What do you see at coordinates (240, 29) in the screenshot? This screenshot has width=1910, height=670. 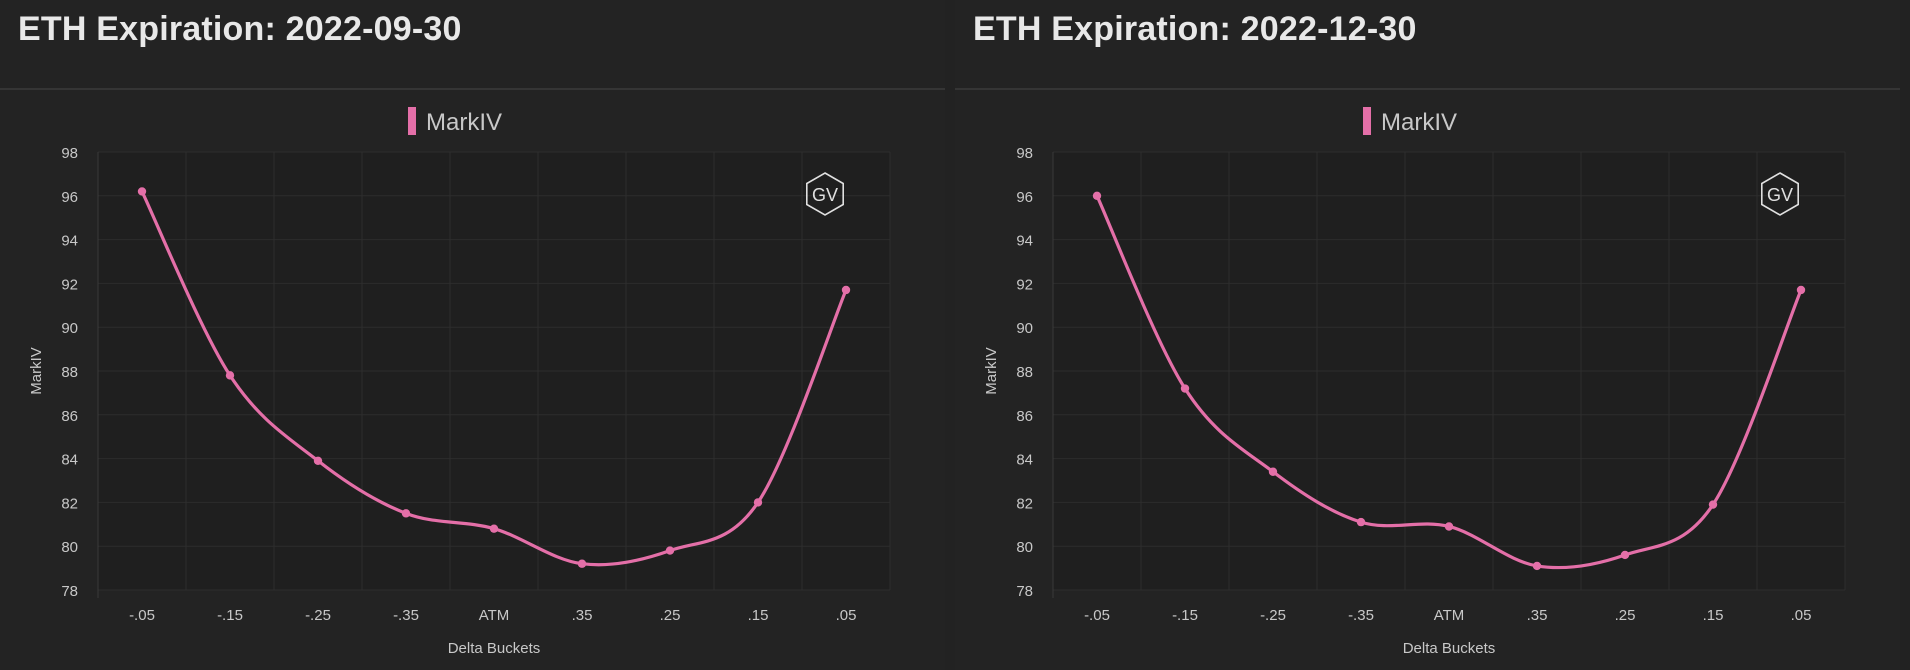 I see `panel-title: ETH Expiration: 2022-09-30` at bounding box center [240, 29].